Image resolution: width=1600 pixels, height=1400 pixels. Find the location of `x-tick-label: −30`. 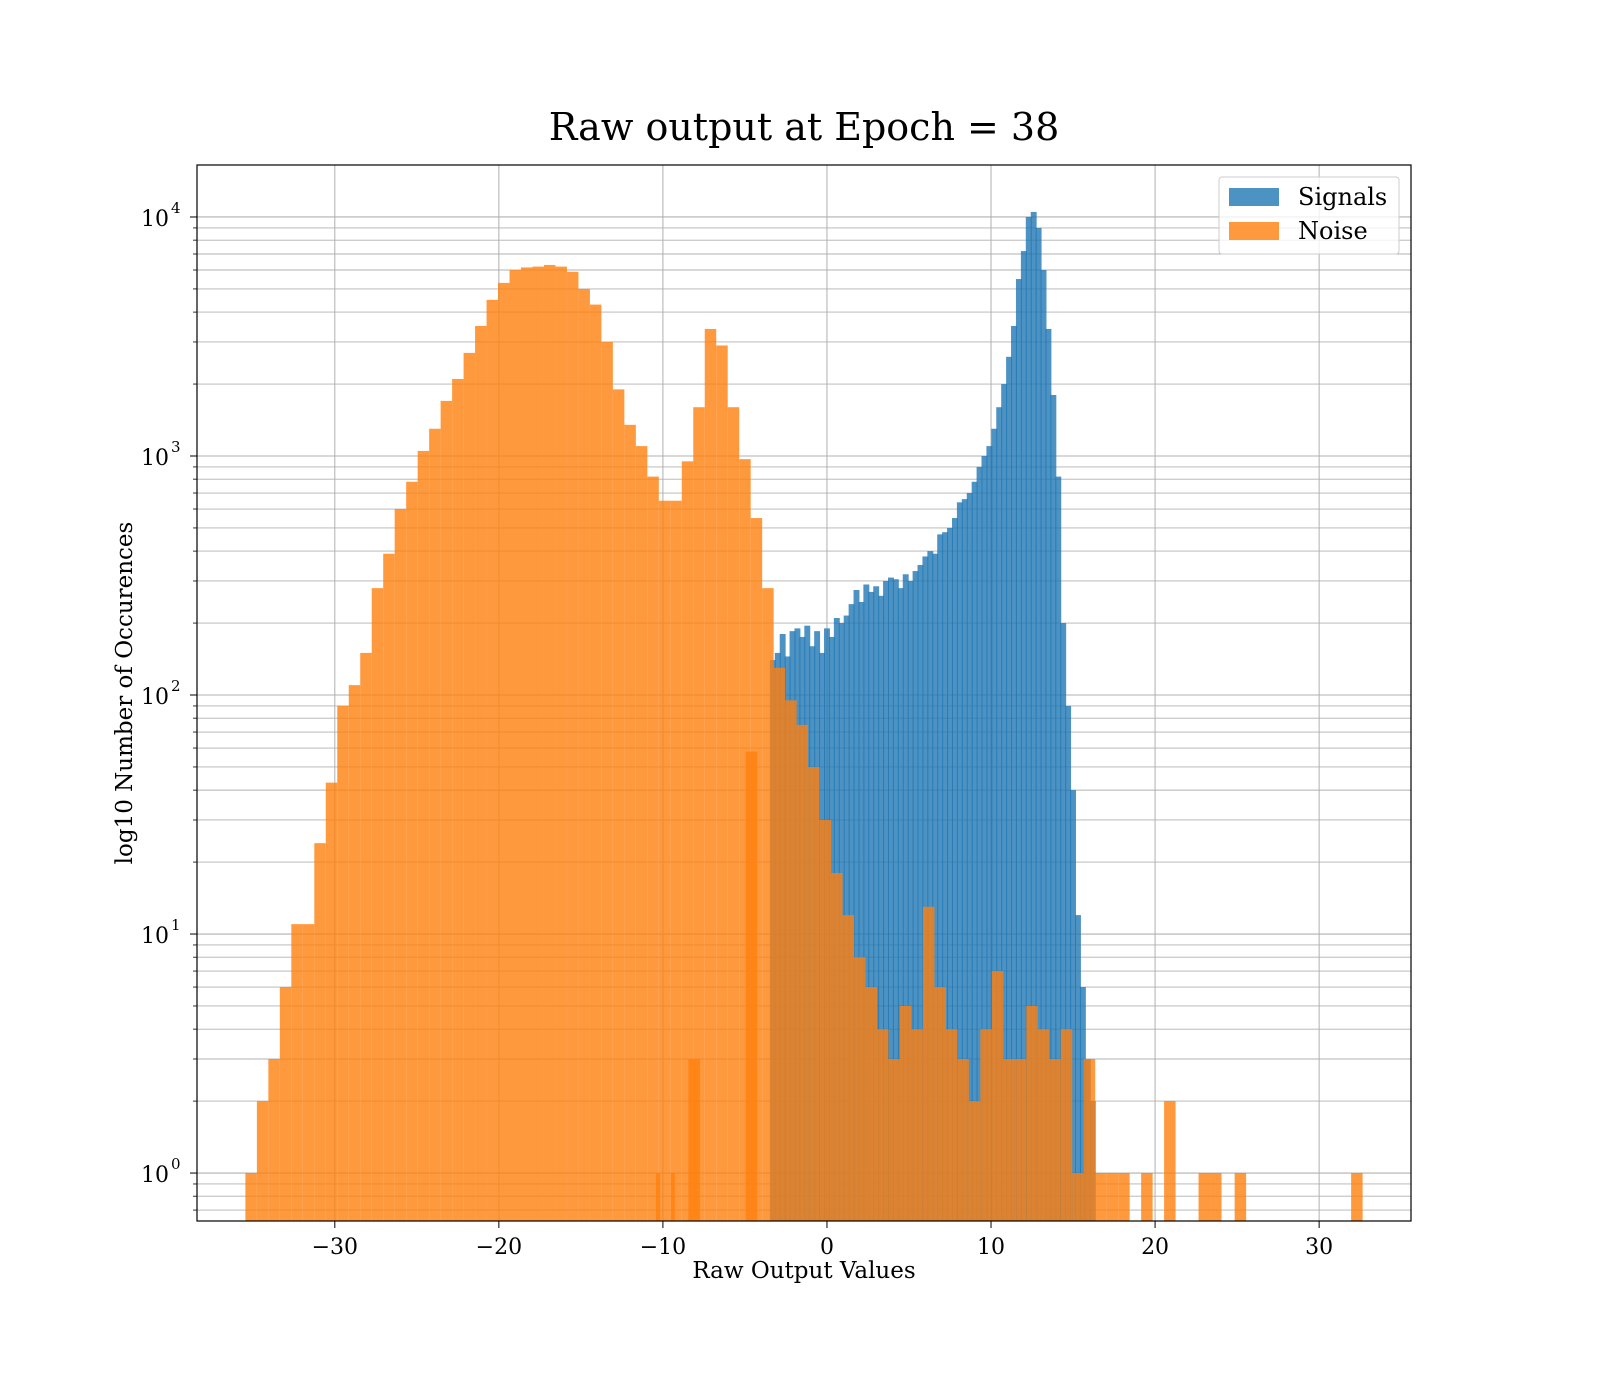

x-tick-label: −30 is located at coordinates (335, 1247).